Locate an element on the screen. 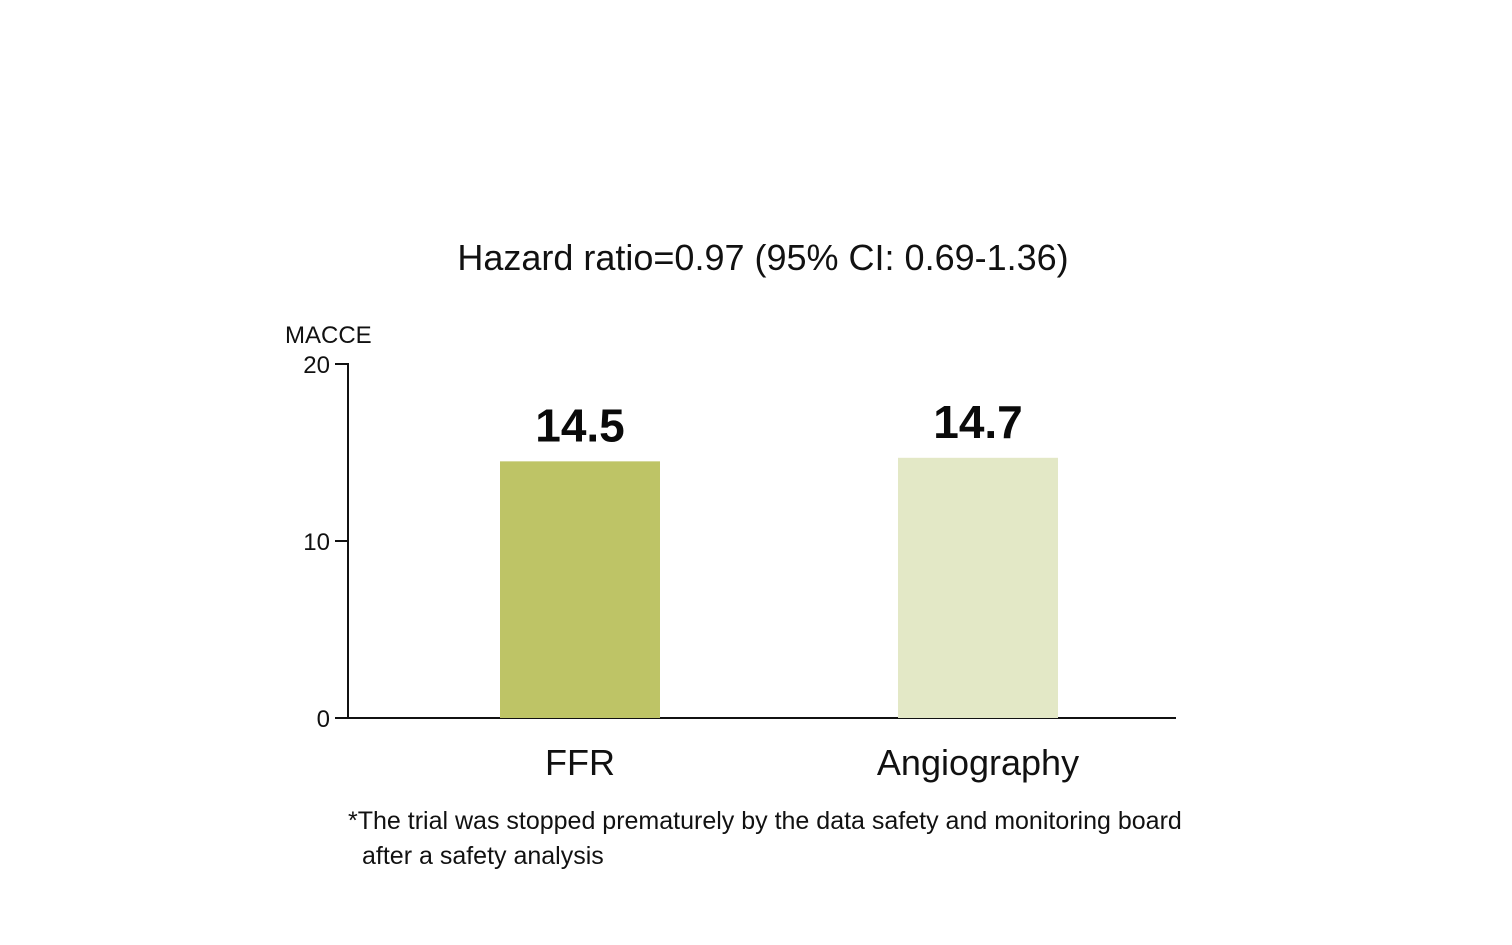 Image resolution: width=1512 pixels, height=945 pixels. category-label: FFR is located at coordinates (580, 762).